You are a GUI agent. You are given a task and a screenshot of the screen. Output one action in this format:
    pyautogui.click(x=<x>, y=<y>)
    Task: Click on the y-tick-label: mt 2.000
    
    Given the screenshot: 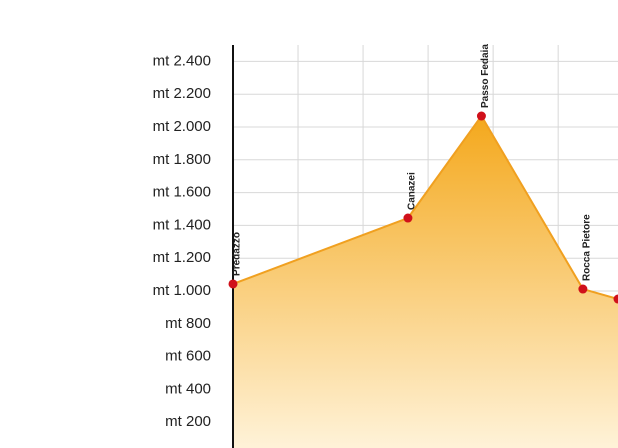 What is the action you would take?
    pyautogui.click(x=182, y=126)
    